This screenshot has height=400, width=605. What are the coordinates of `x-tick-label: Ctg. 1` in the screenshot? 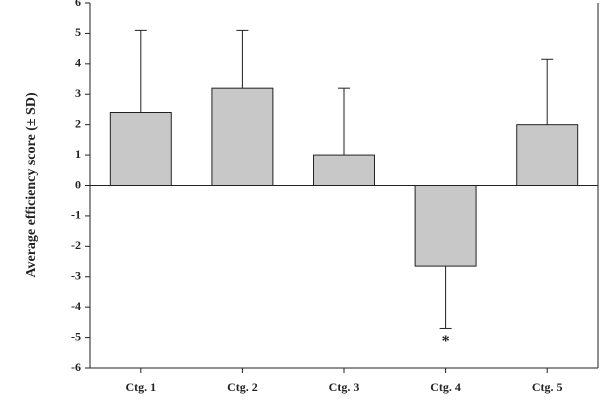 It's located at (140, 387).